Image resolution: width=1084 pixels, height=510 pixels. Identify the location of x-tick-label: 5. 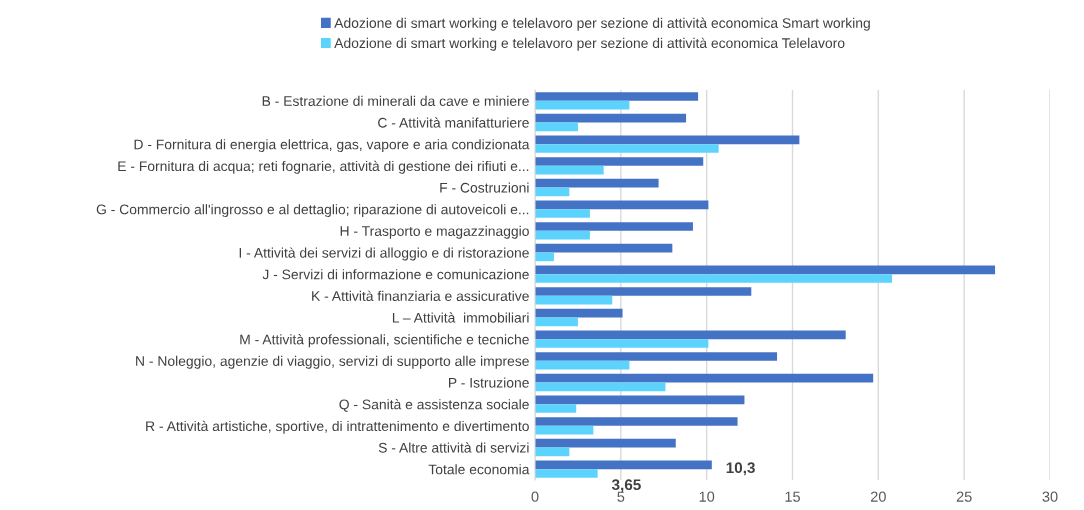
(621, 496).